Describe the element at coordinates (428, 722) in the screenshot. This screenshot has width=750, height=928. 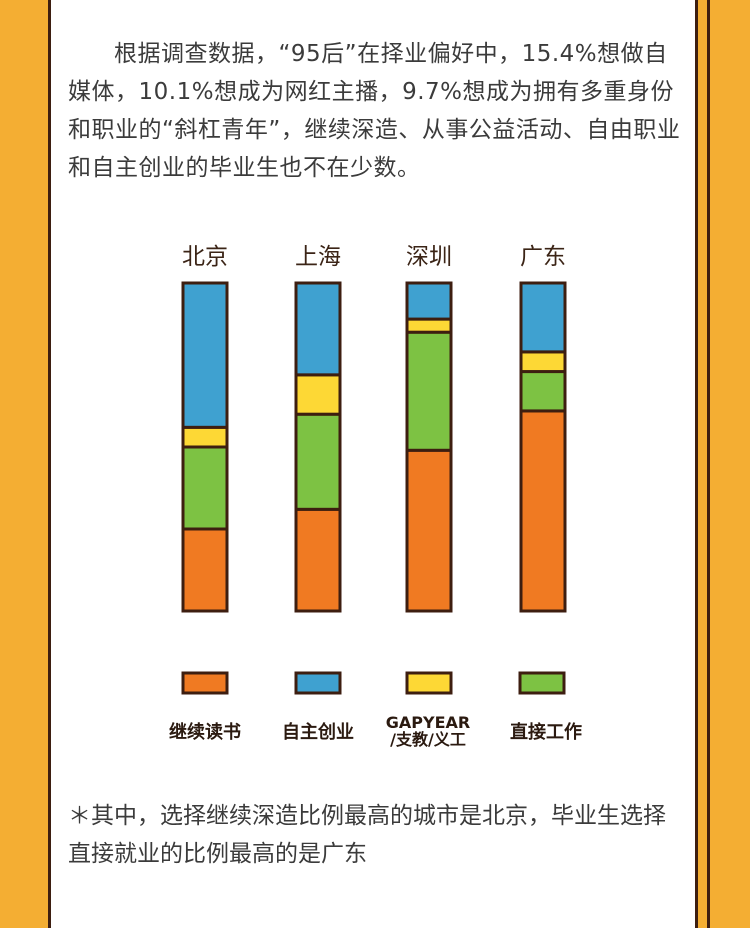
I see `legend-label-gapyear: GAPYEAR` at that location.